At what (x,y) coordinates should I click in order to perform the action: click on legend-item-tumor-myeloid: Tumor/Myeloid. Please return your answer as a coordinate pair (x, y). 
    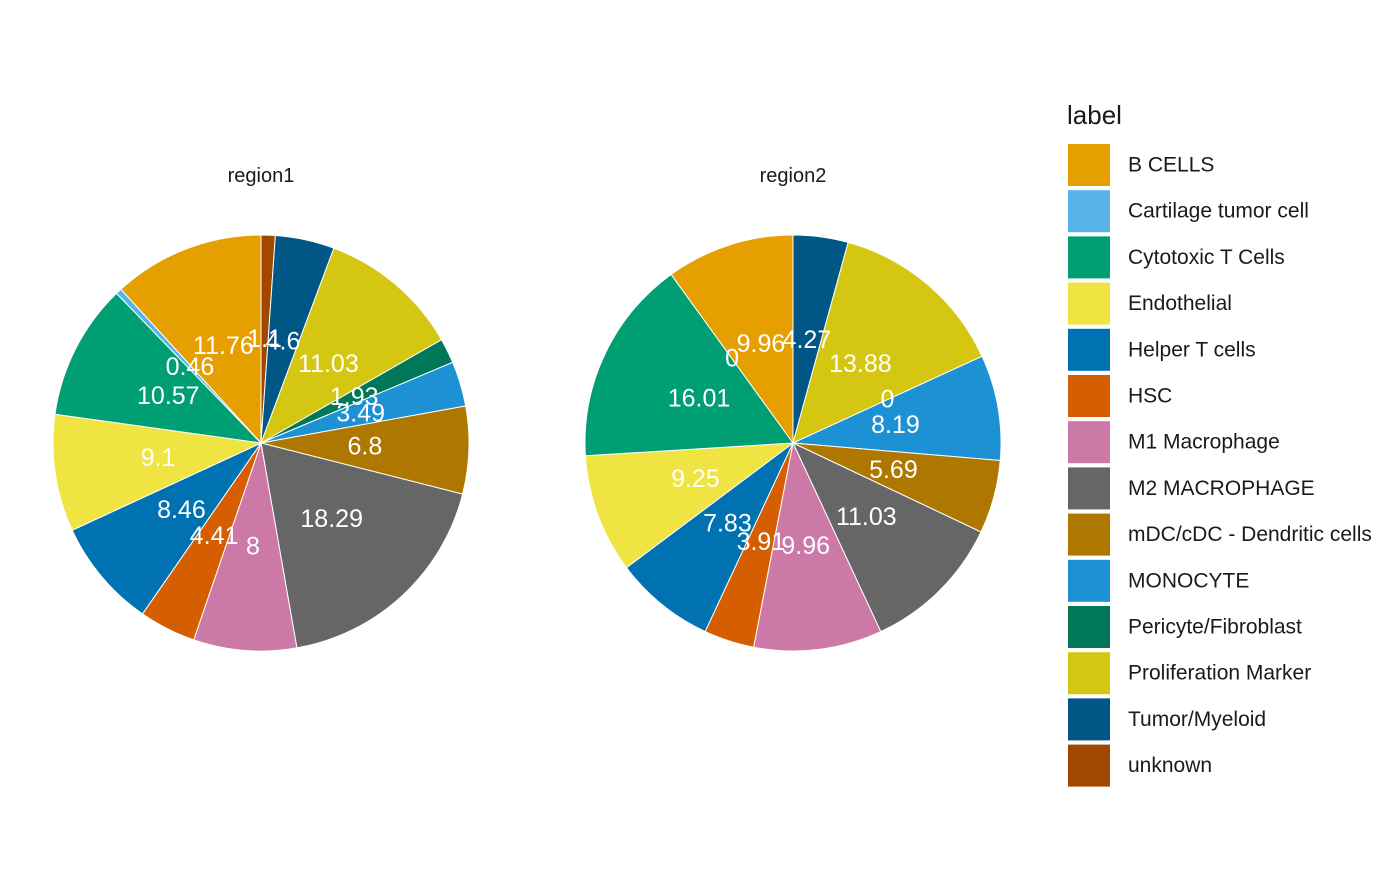
    Looking at the image, I should click on (1167, 719).